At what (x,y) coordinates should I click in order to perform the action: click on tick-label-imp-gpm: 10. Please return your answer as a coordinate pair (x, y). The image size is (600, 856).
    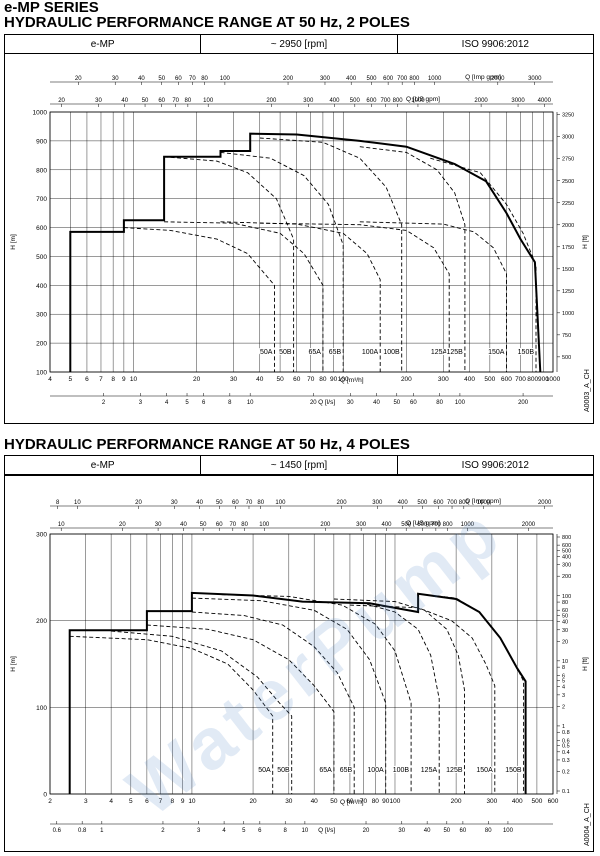
    Looking at the image, I should click on (77, 503).